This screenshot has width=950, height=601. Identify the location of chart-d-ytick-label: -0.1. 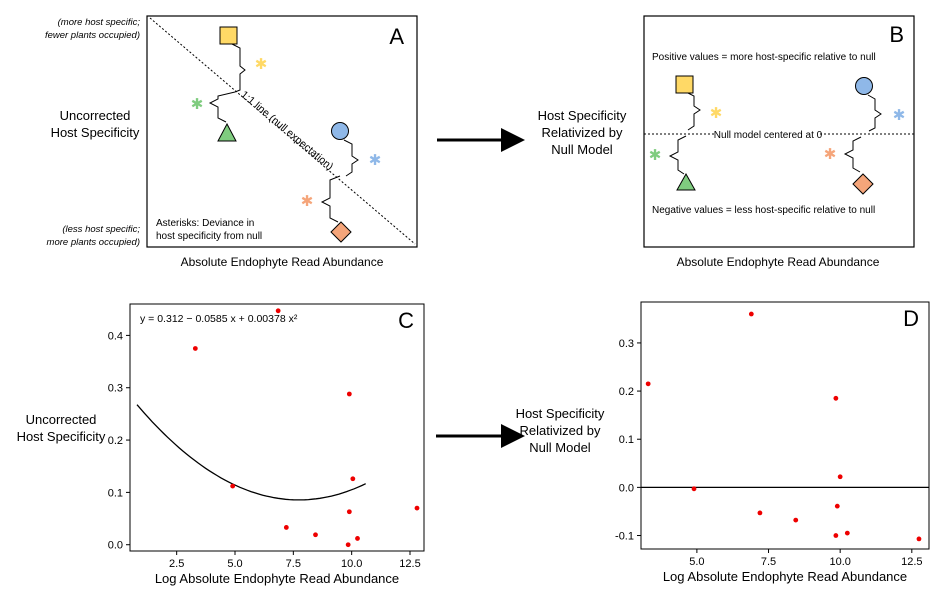
(624, 537).